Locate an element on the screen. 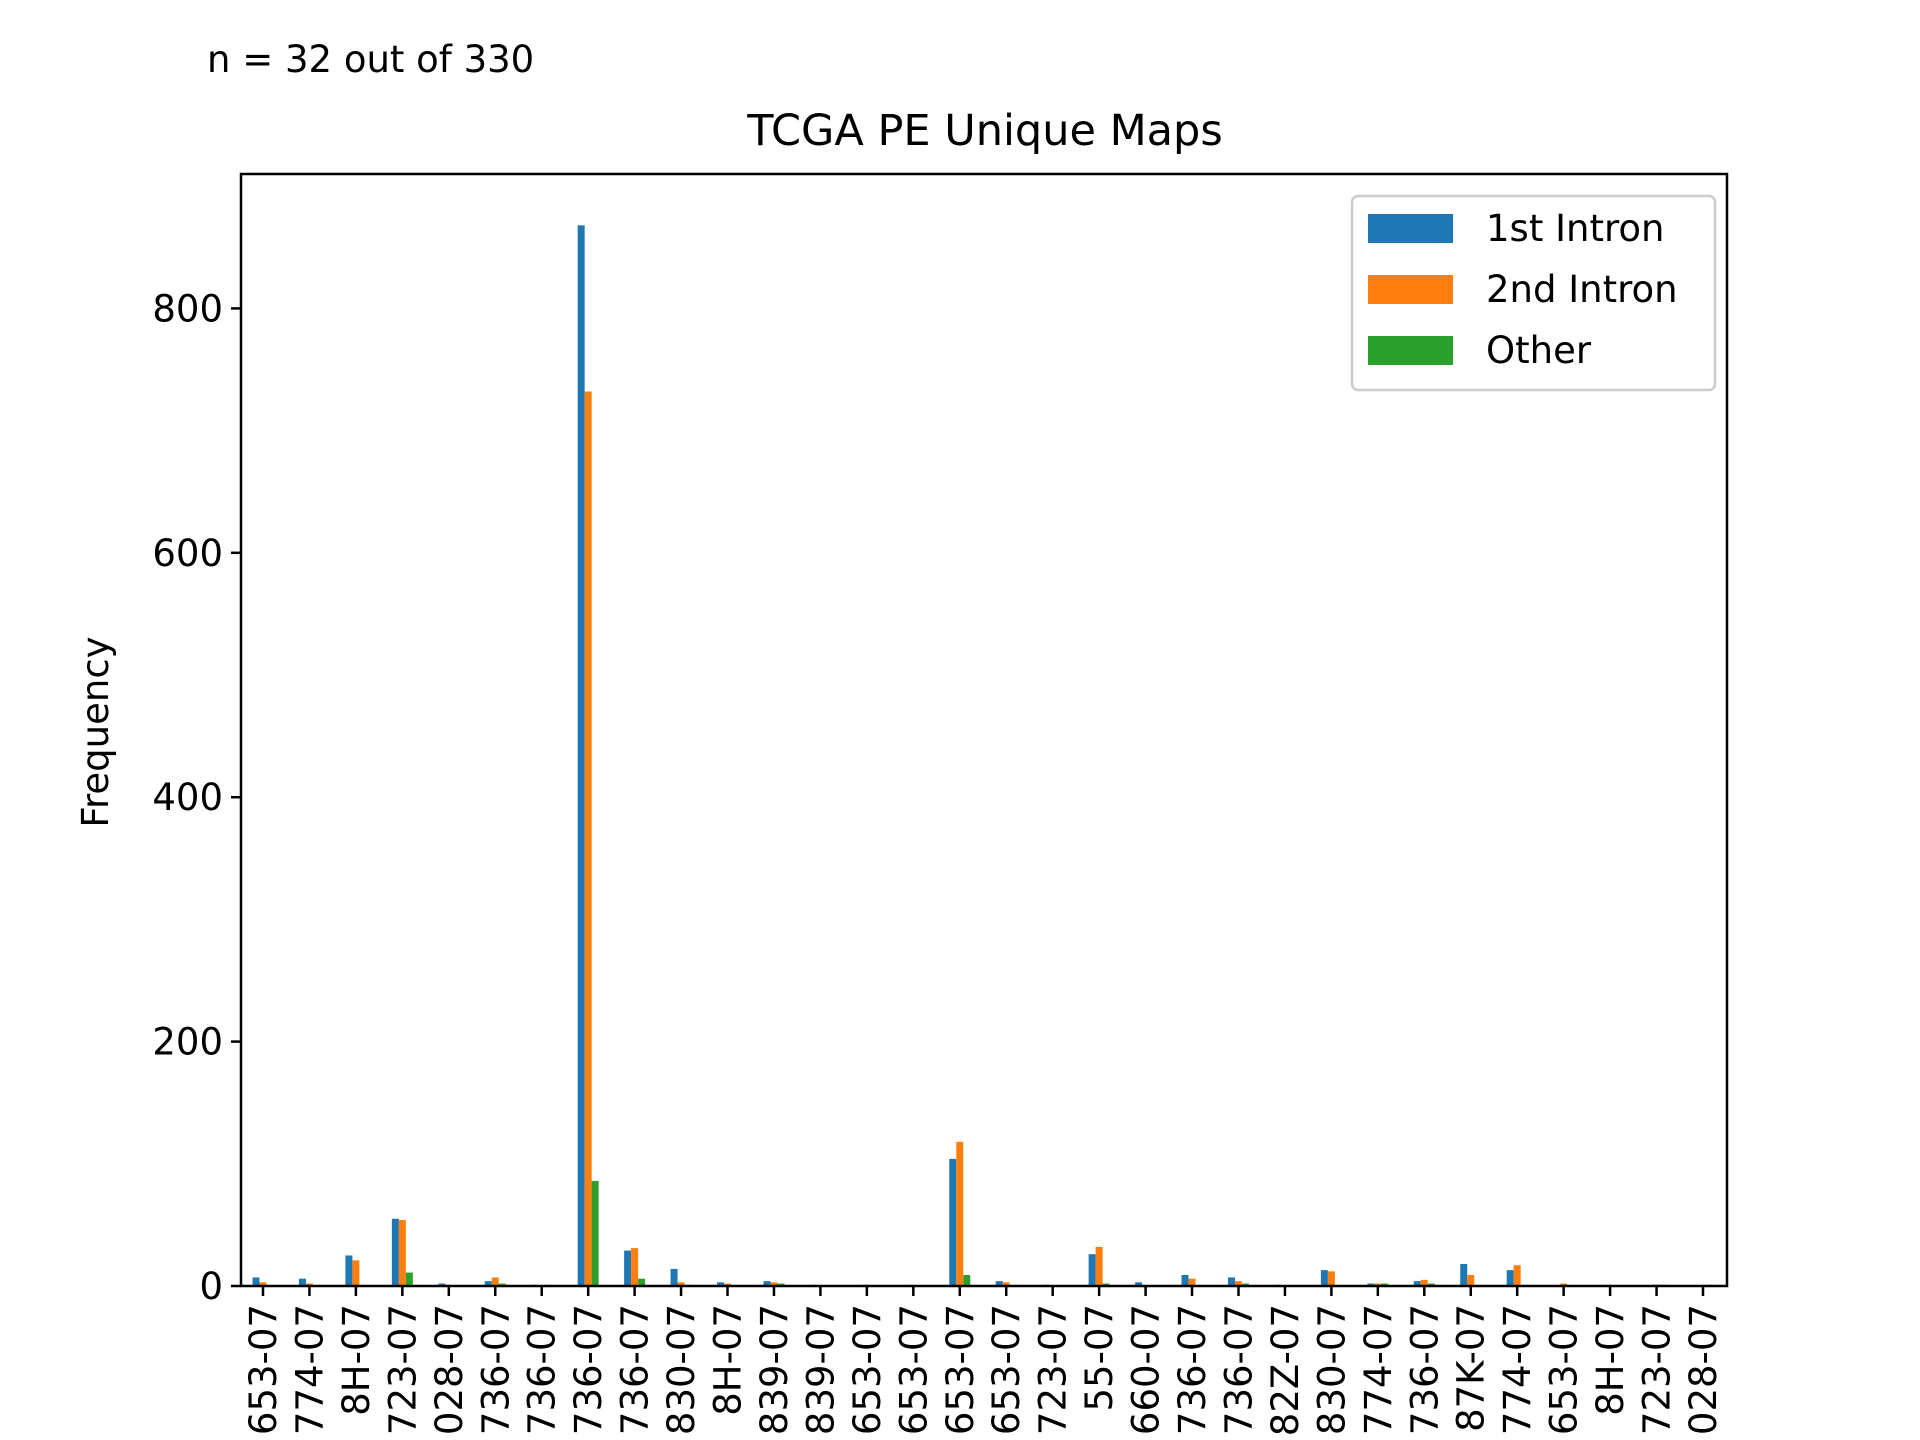 The image size is (1920, 1440). legend-swatch-2nd-intron is located at coordinates (1410, 289).